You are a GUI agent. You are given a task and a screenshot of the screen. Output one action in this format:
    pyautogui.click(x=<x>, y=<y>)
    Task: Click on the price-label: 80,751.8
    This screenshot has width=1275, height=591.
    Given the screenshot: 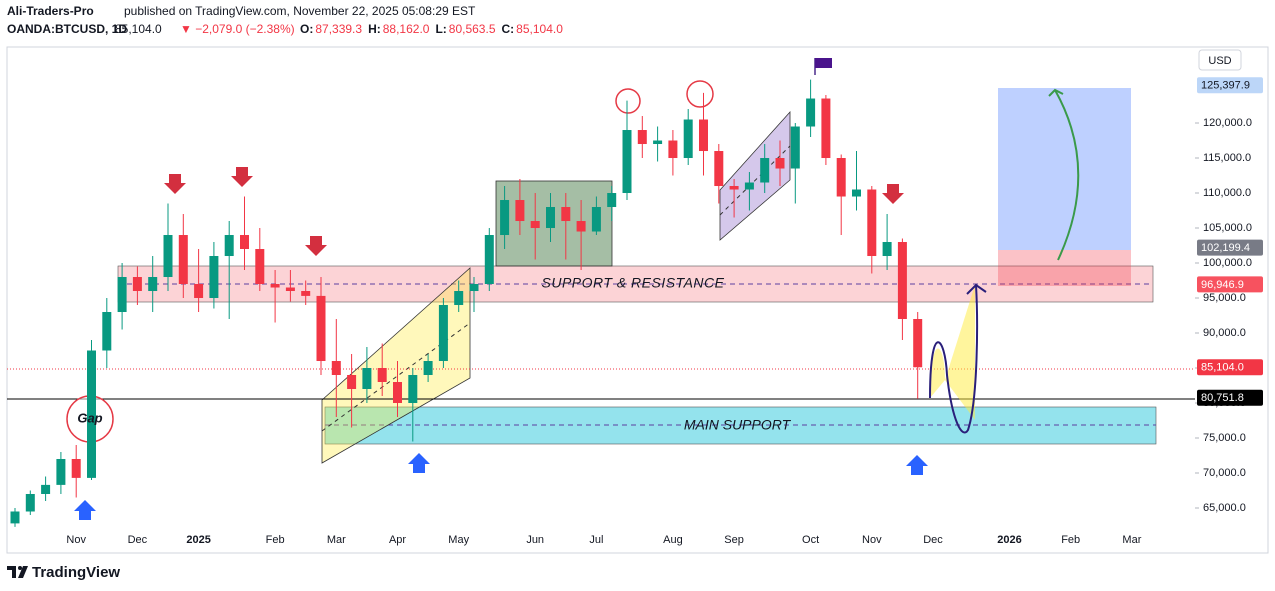 What is the action you would take?
    pyautogui.click(x=1222, y=398)
    